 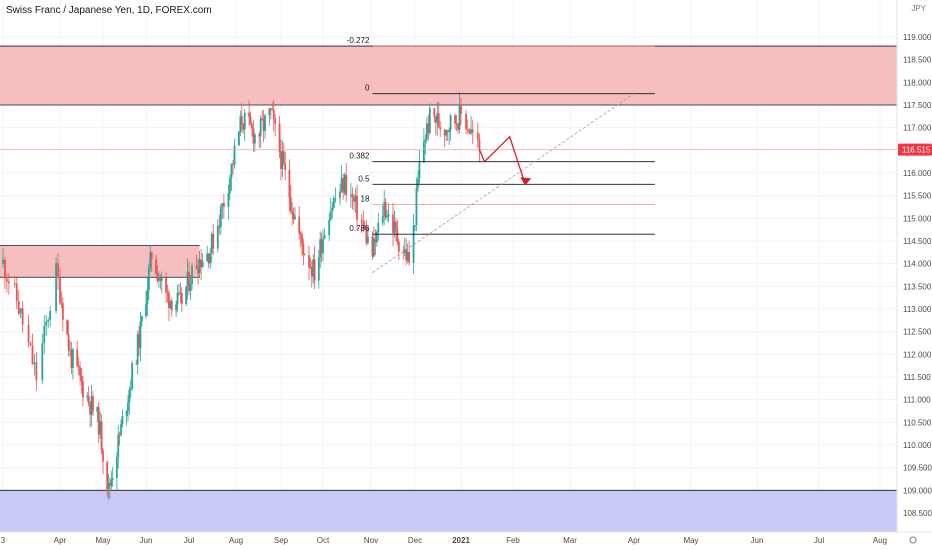 What do you see at coordinates (461, 540) in the screenshot?
I see `x-tick-label: 2021` at bounding box center [461, 540].